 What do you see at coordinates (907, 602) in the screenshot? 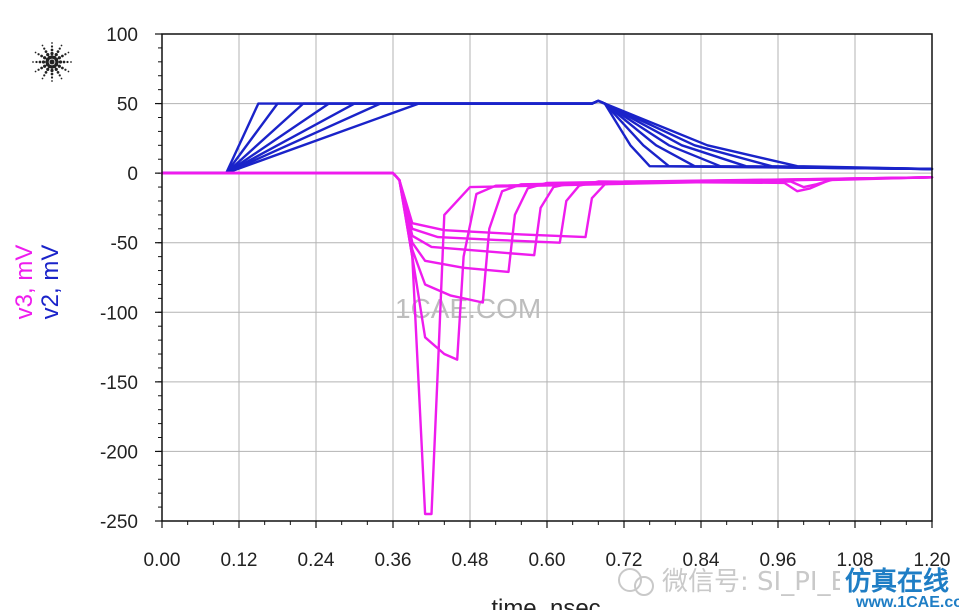
I see `site-url: www.1CAE.com` at bounding box center [907, 602].